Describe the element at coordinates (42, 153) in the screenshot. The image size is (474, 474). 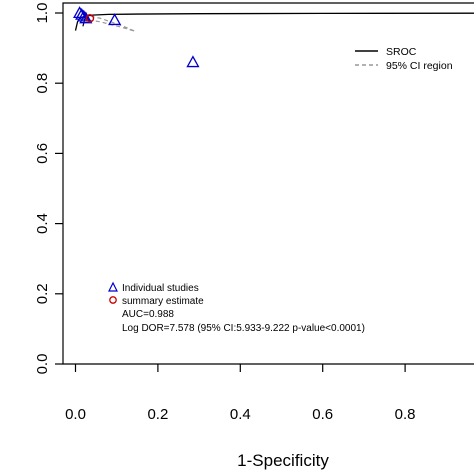
I see `y-tick-label: 0.6` at that location.